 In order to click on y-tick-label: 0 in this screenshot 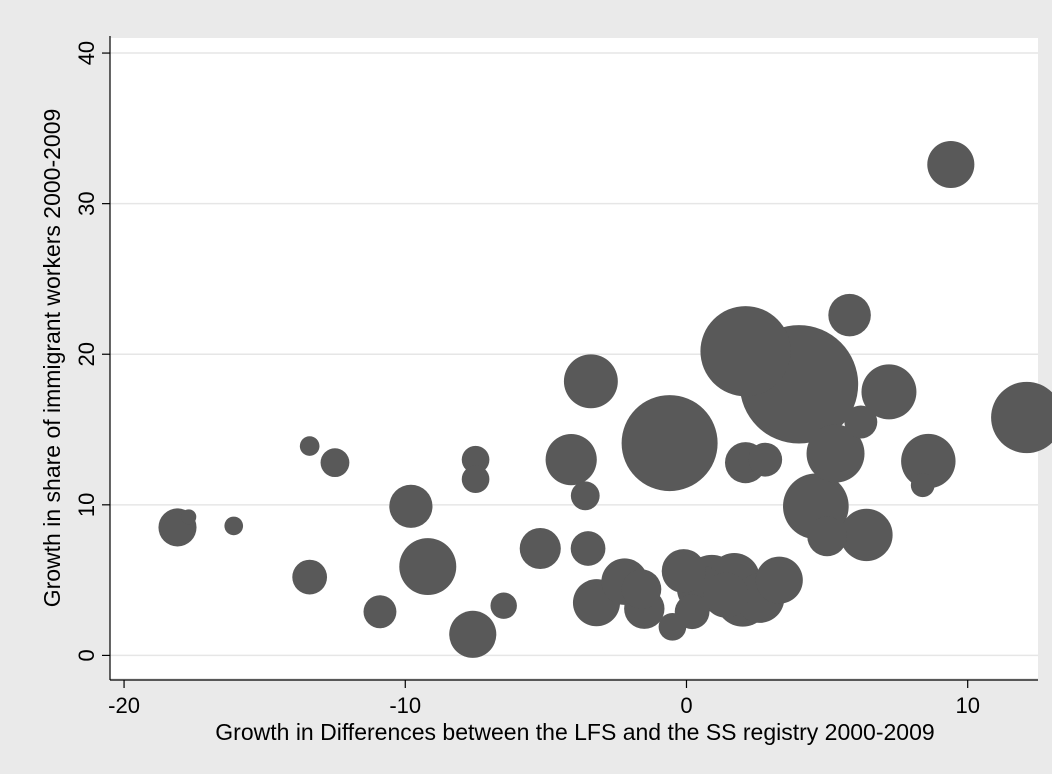, I will do `click(86, 655)`.